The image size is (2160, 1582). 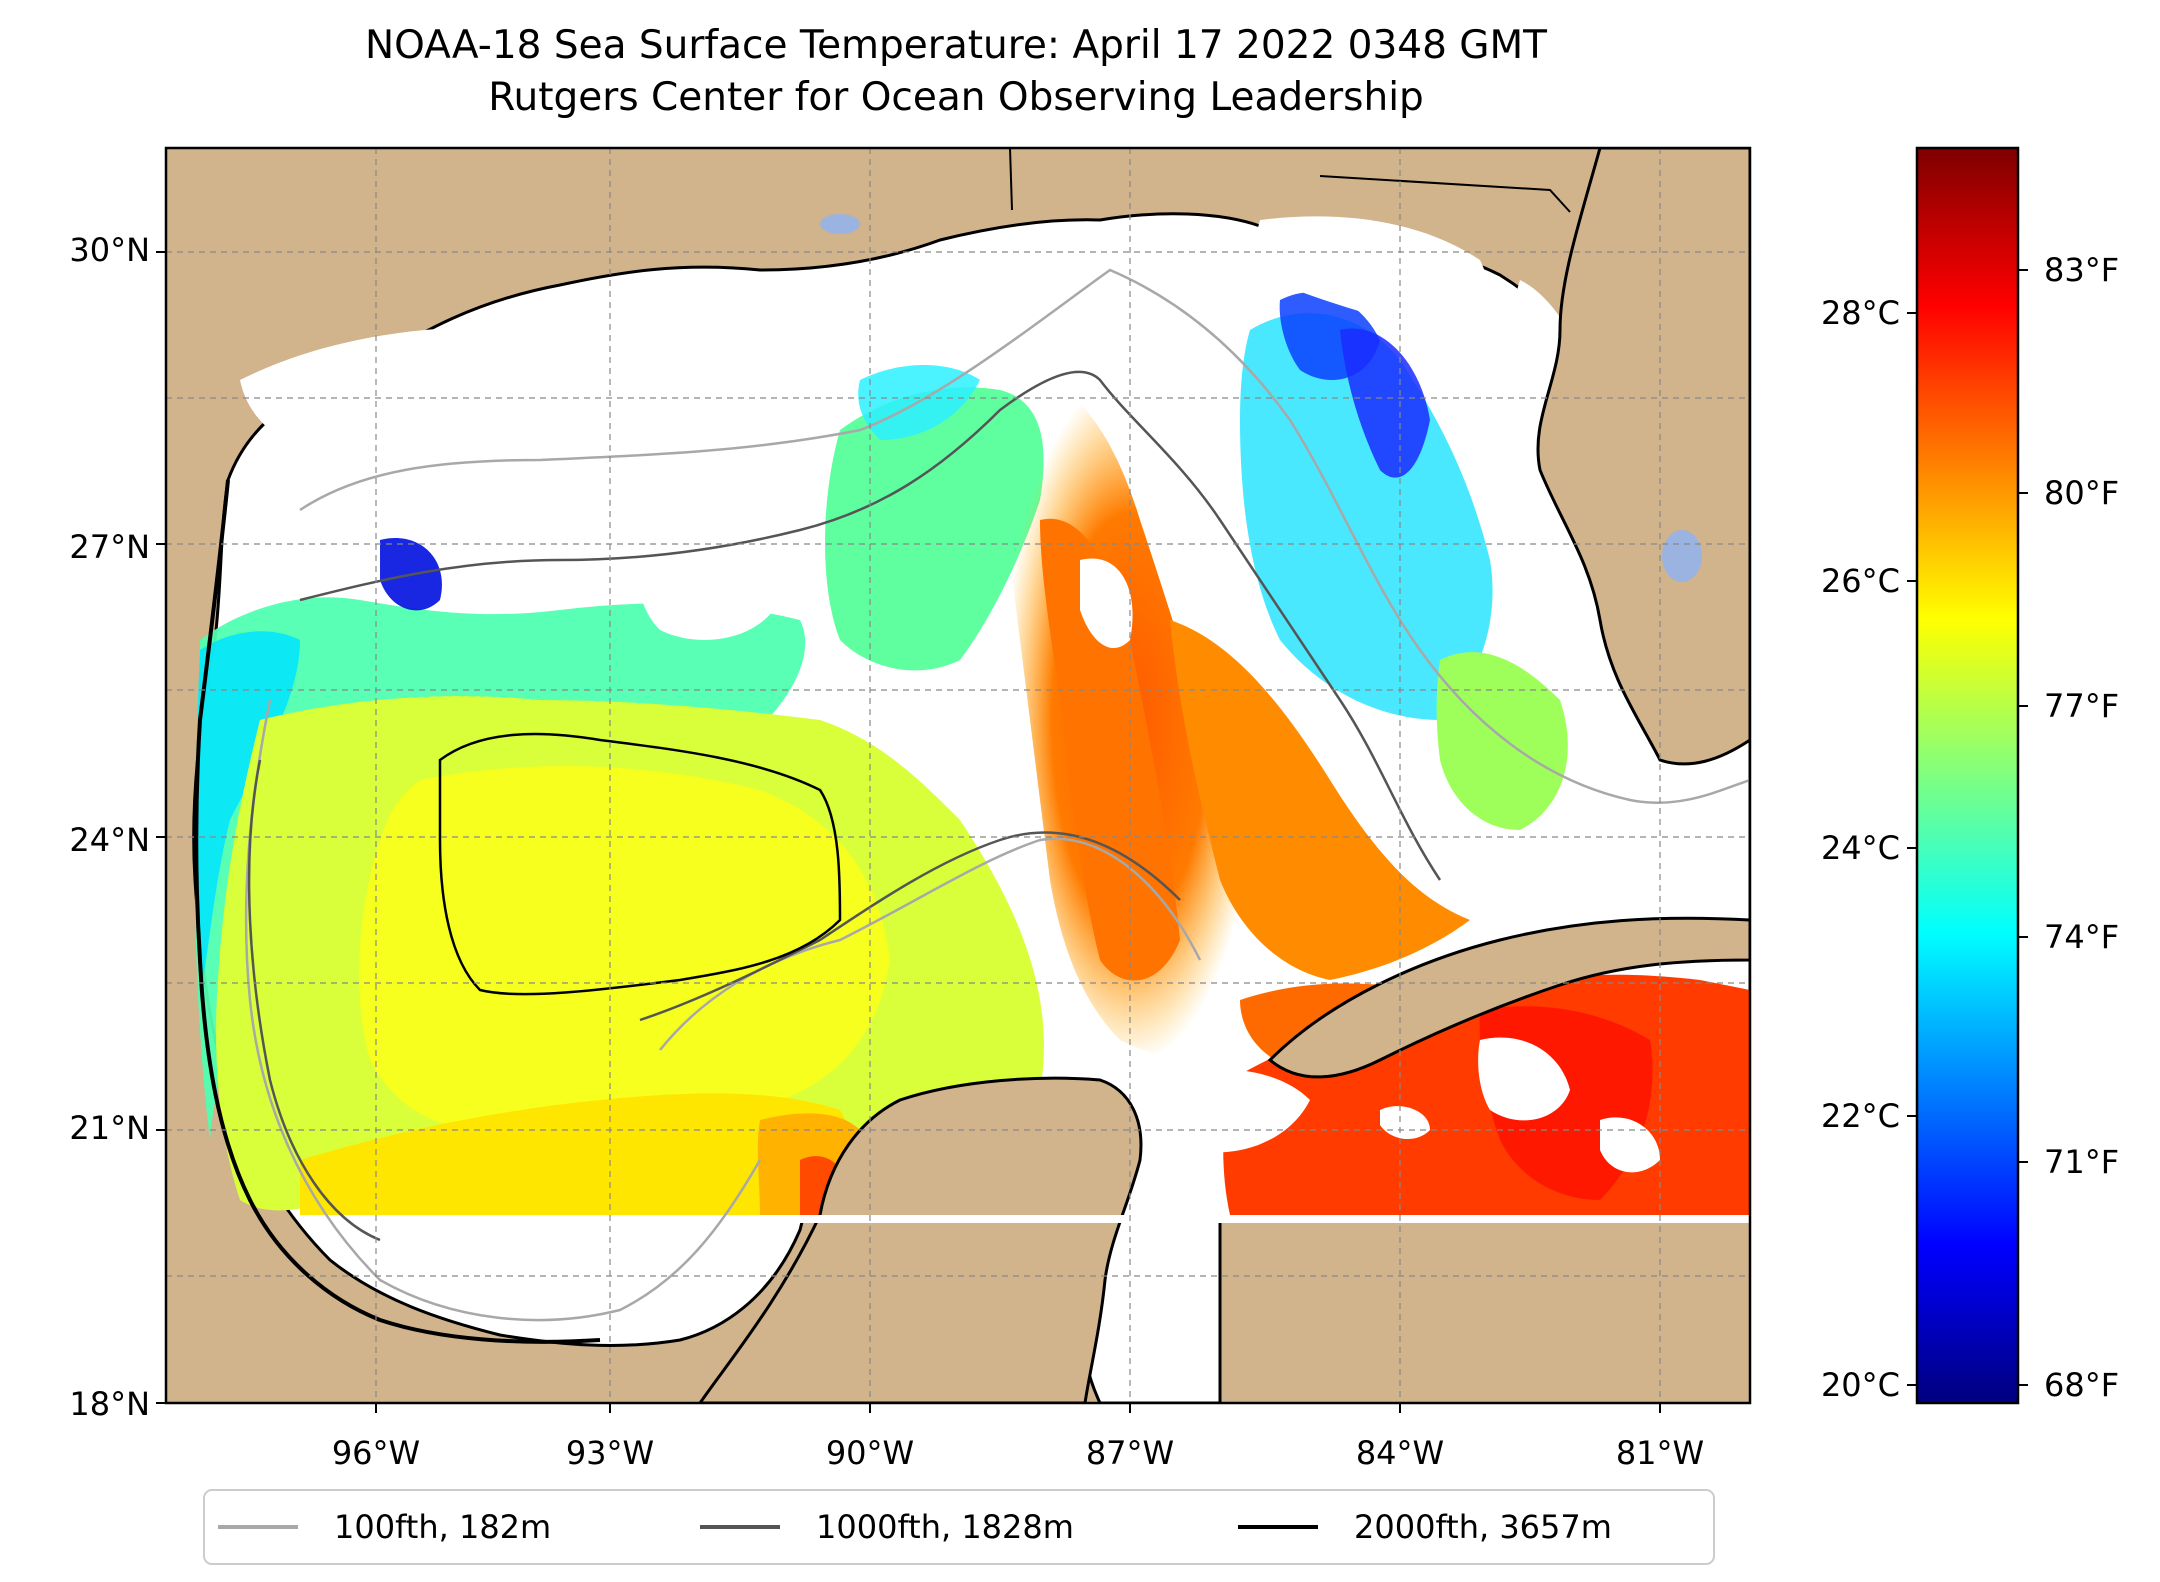 I want to click on yucatan-land, so click(x=920, y=1239).